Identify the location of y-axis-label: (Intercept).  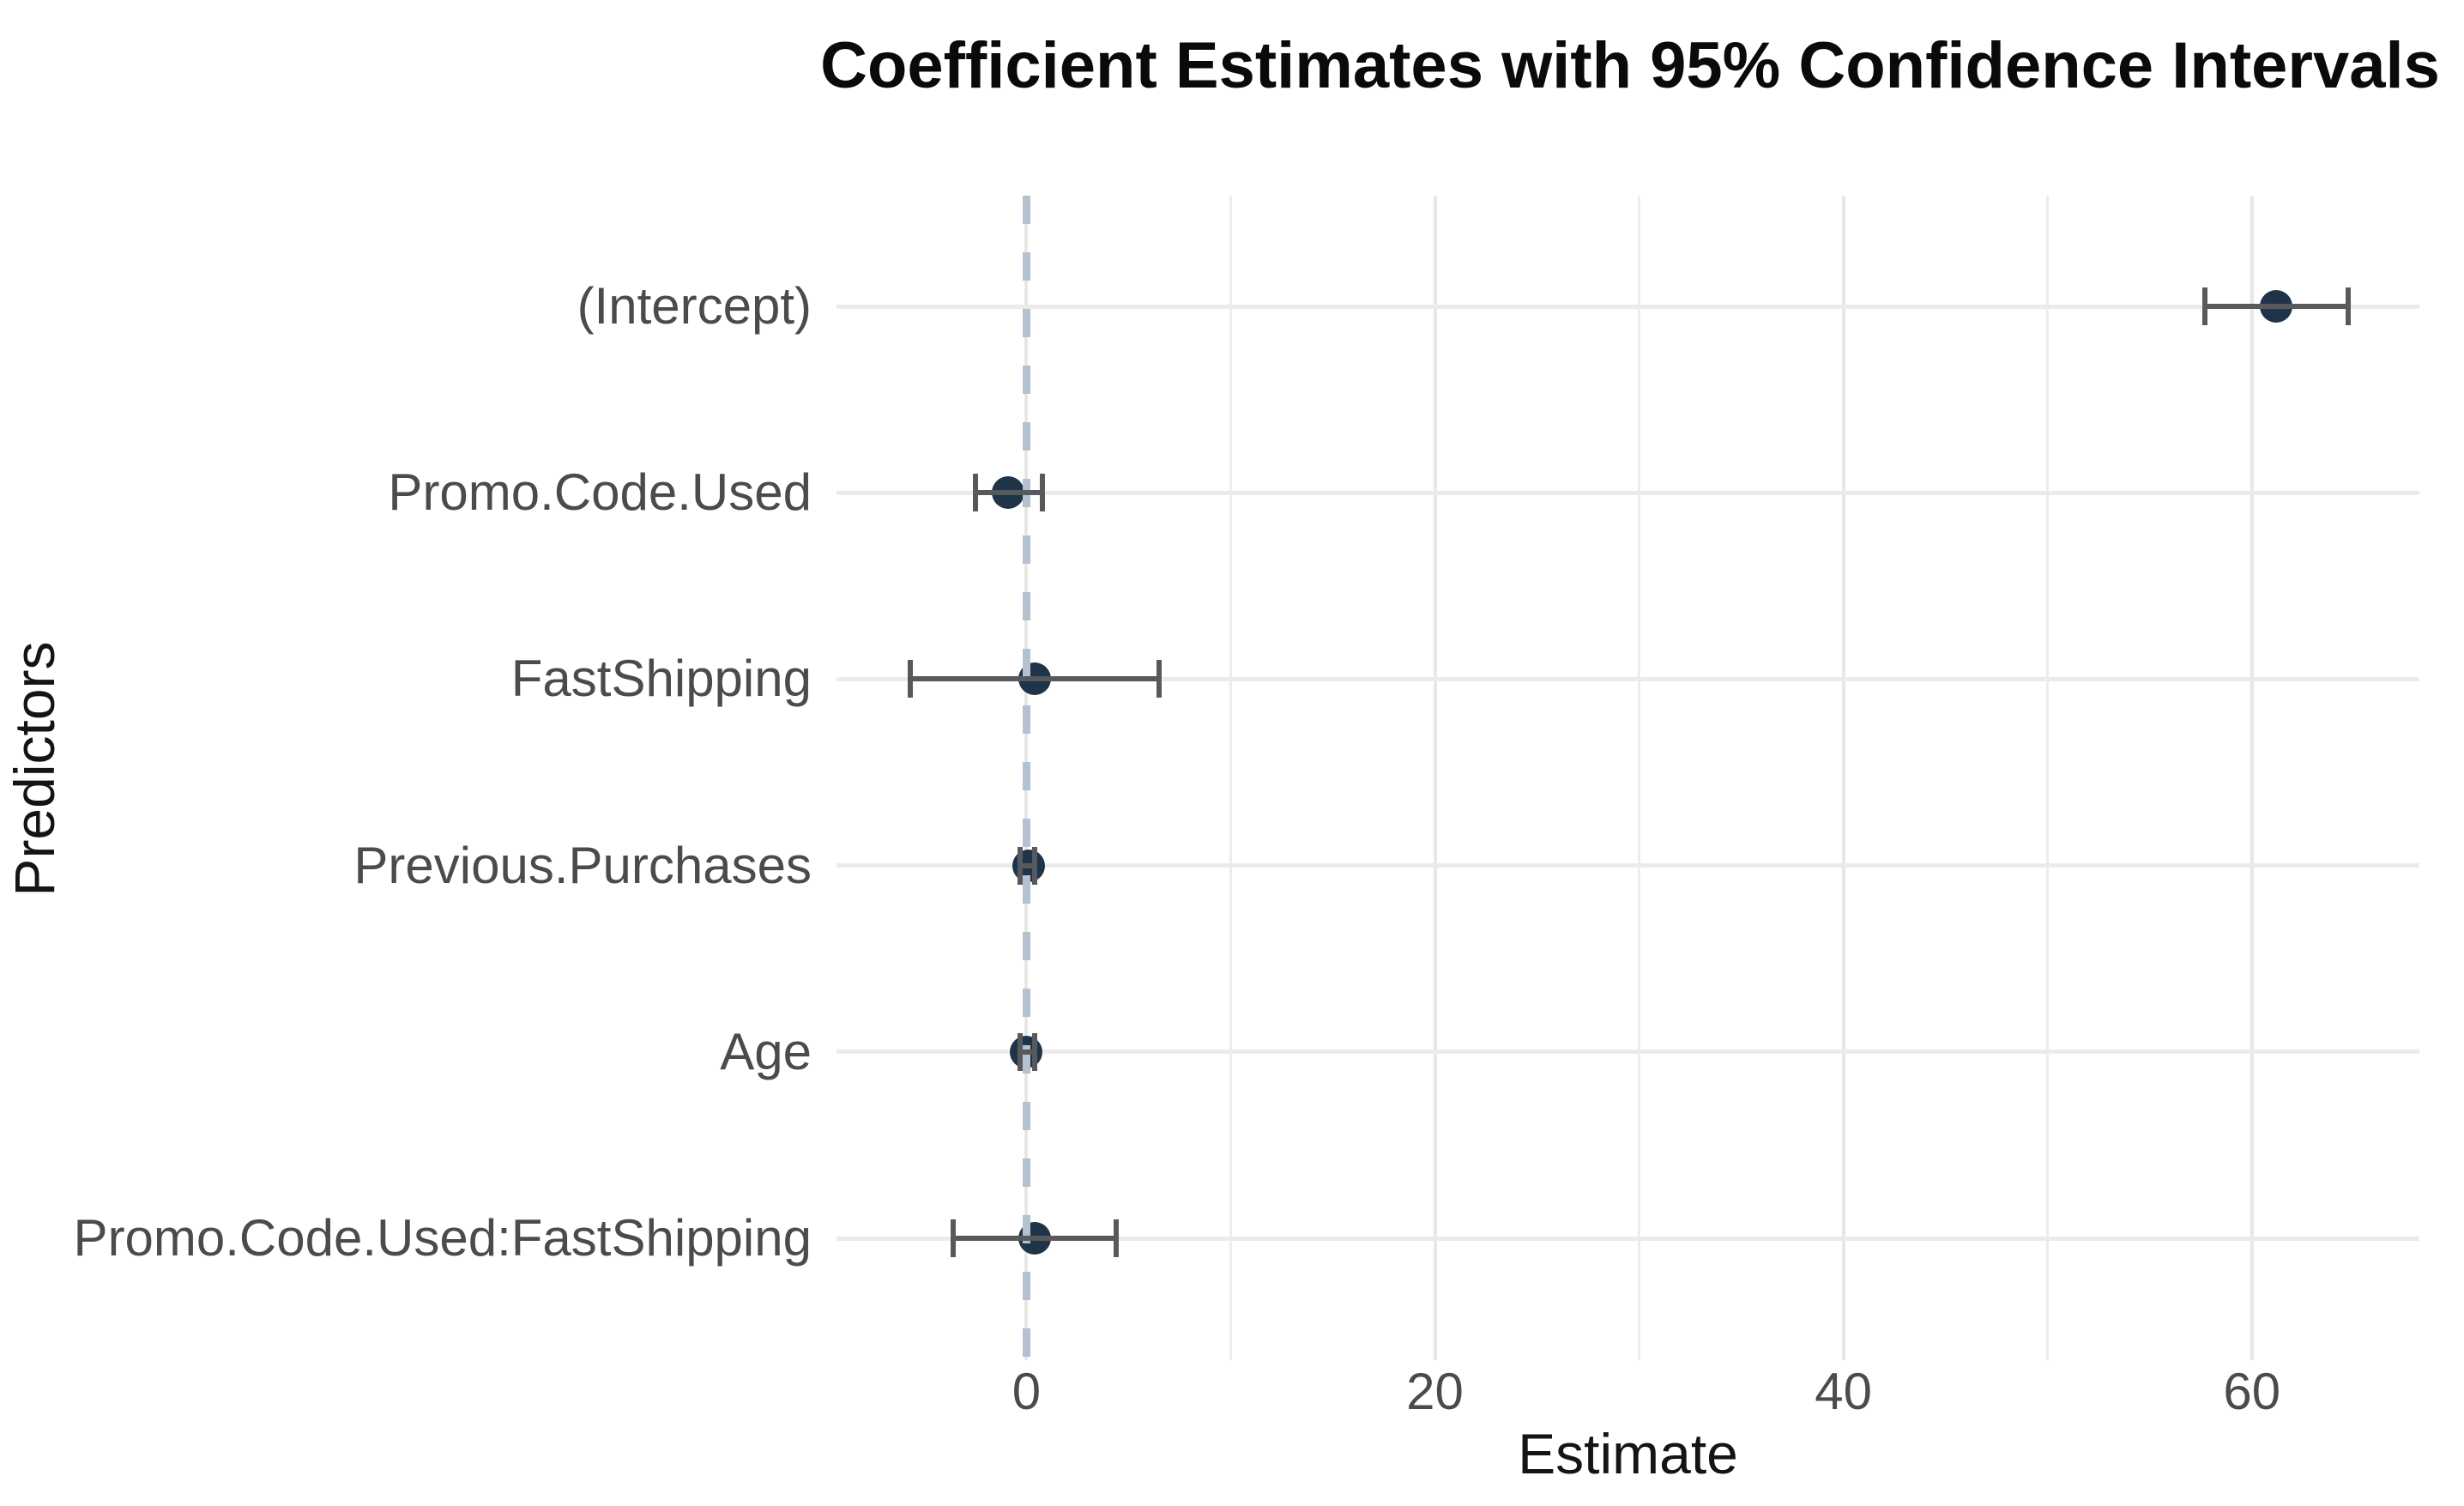
(694, 306).